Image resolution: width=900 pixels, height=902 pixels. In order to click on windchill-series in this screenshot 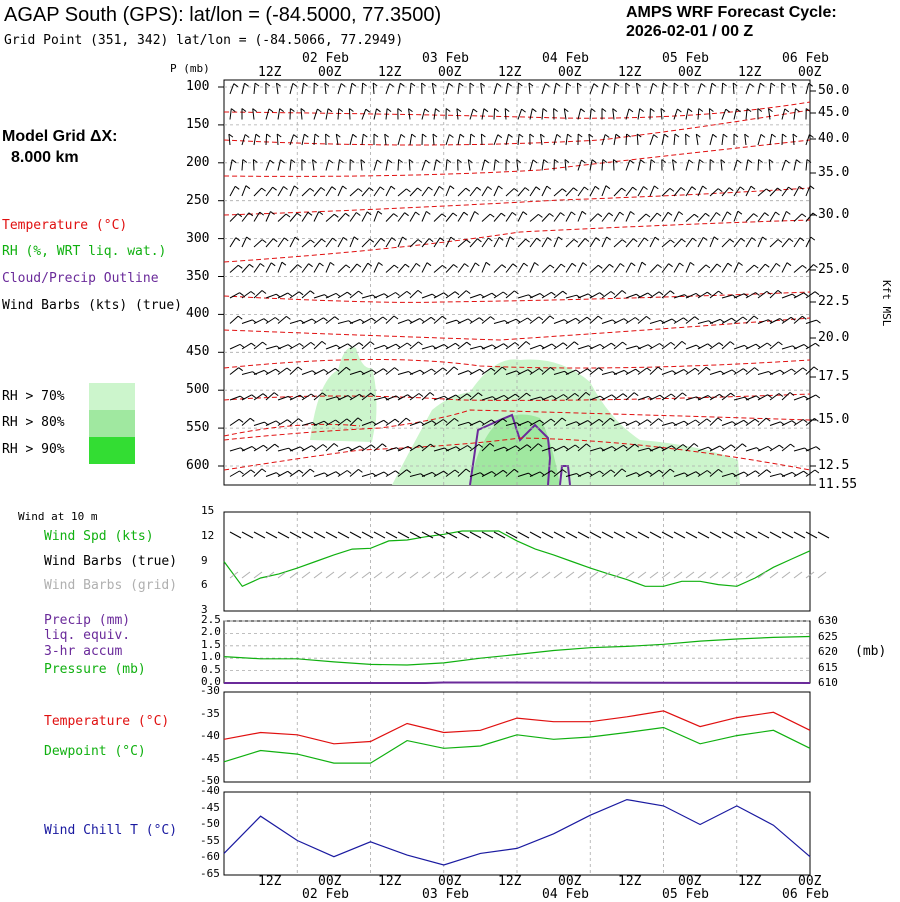, I will do `click(517, 832)`.